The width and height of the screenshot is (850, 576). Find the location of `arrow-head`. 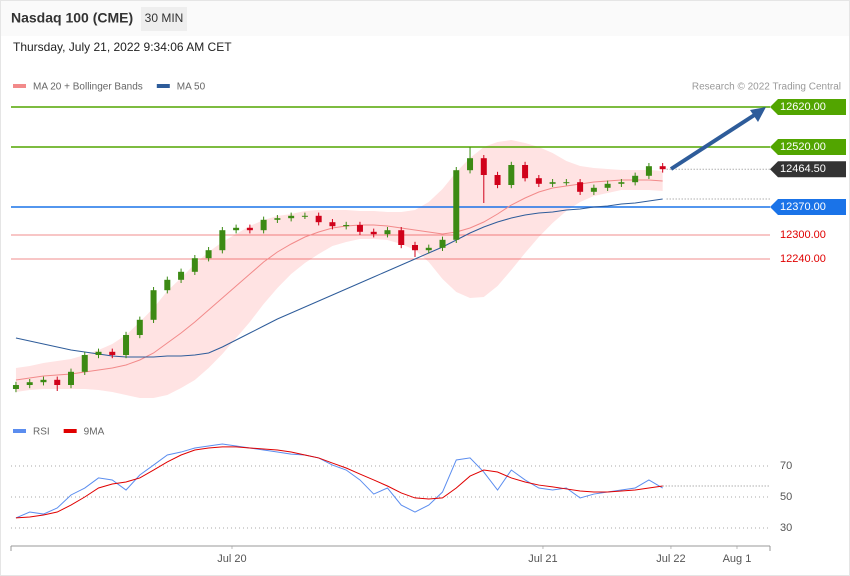

arrow-head is located at coordinates (758, 114).